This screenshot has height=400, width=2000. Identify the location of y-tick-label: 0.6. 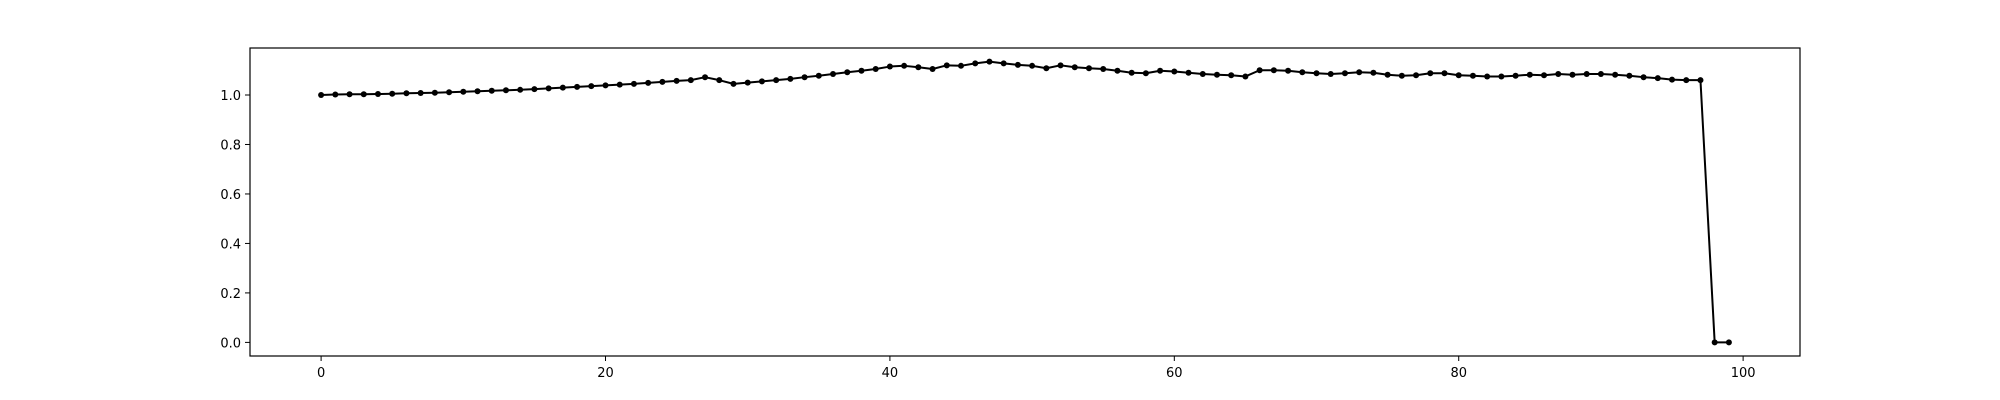
(230, 195).